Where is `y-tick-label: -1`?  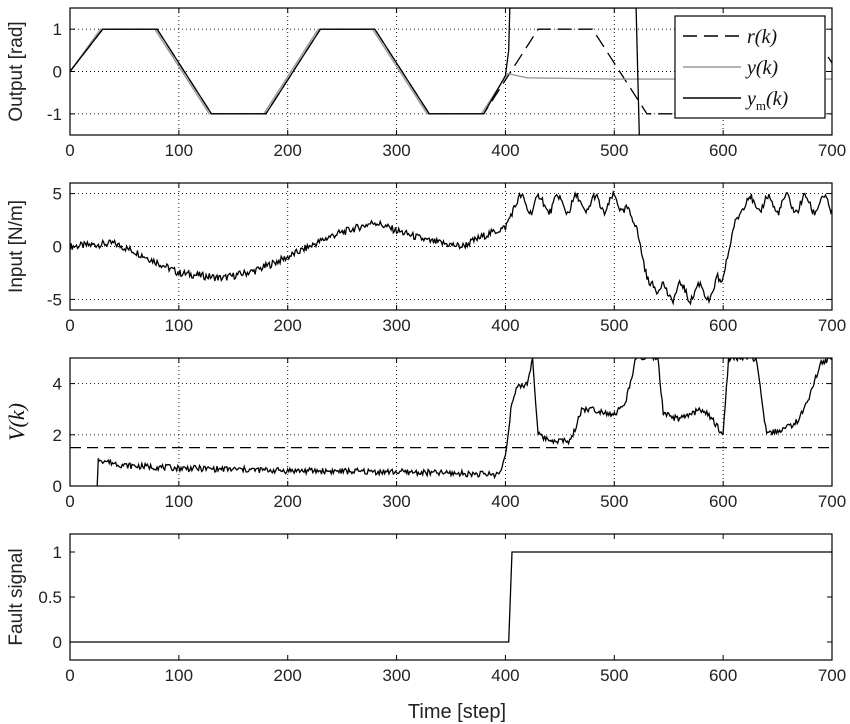
y-tick-label: -1 is located at coordinates (54, 114).